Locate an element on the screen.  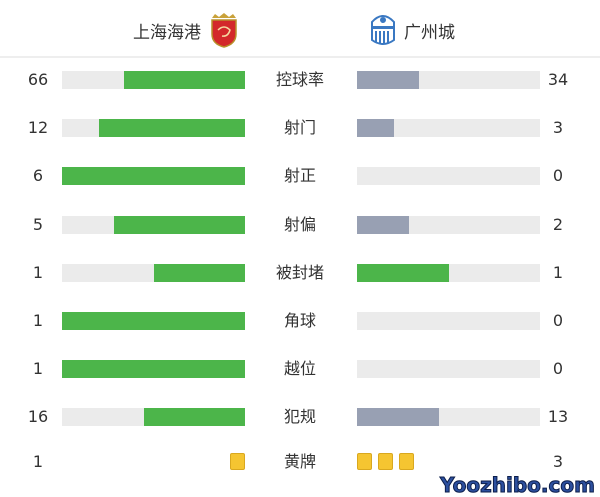
stat-label: 控球率 is located at coordinates (299, 79).